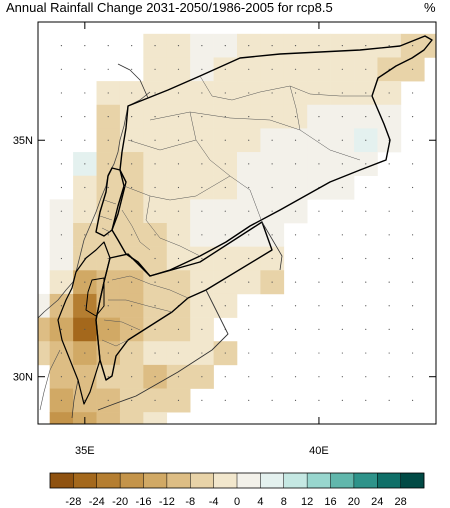 The width and height of the screenshot is (450, 508). What do you see at coordinates (23, 141) in the screenshot?
I see `lat-tick-label: 35N` at bounding box center [23, 141].